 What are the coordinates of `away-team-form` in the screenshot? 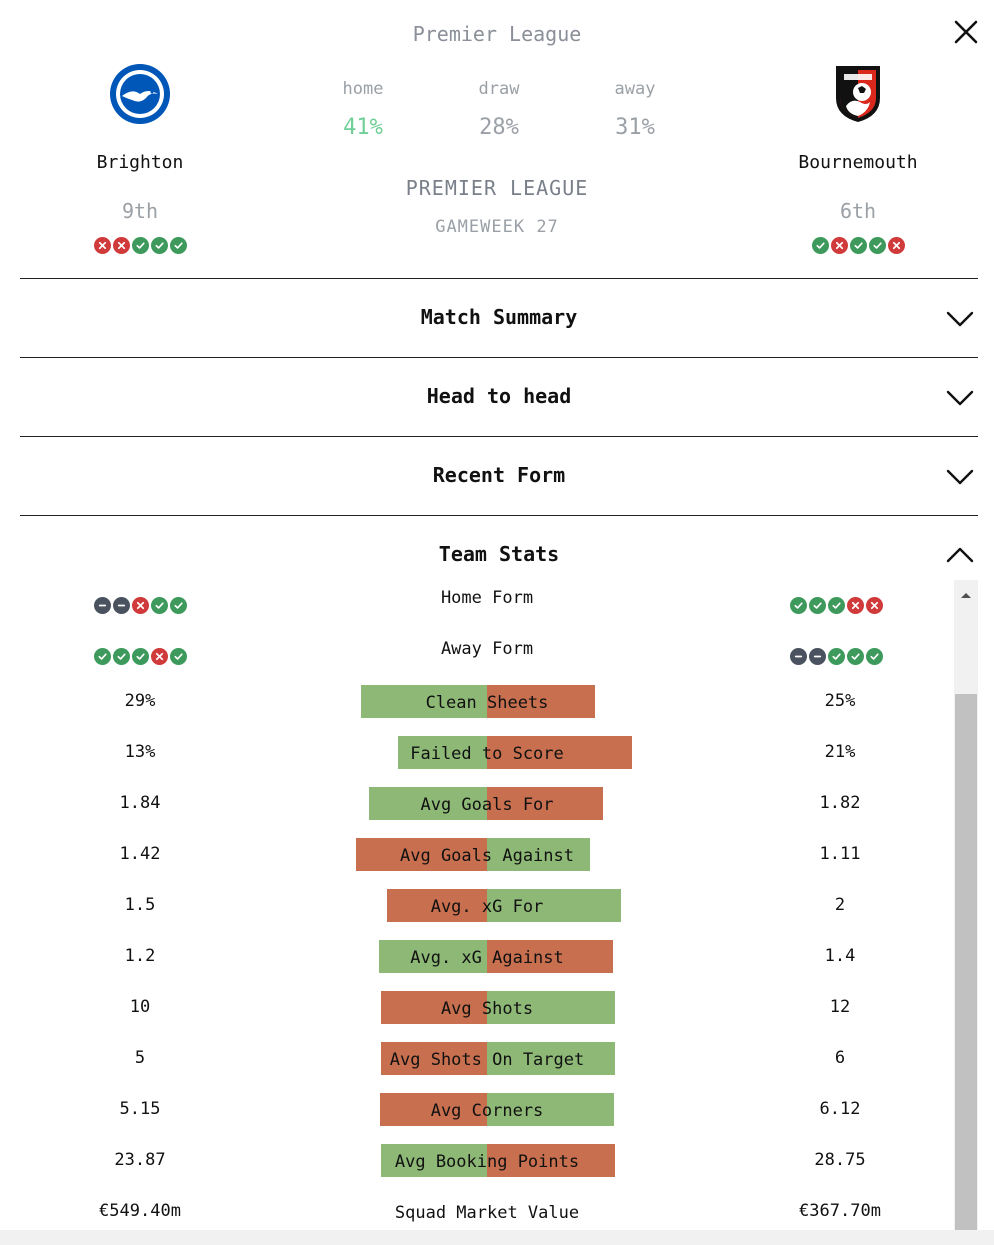 It's located at (858, 245).